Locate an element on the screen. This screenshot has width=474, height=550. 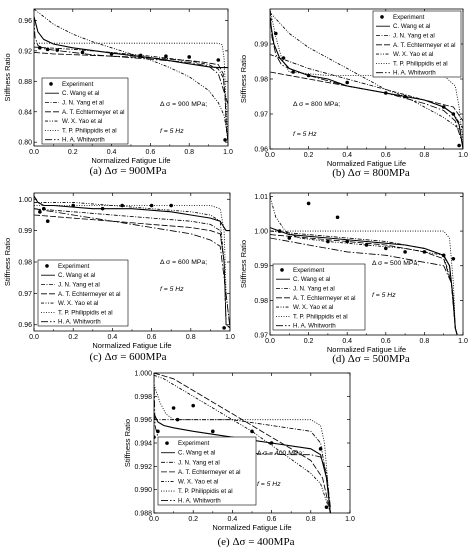
y-tick-label: 0.98 is located at coordinates (261, 301).